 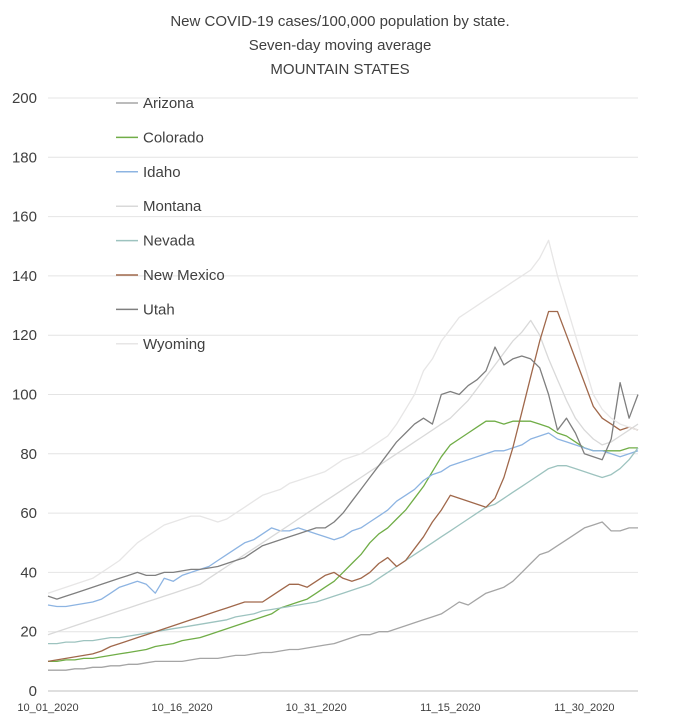 I want to click on y-tick-label: 120, so click(x=24, y=335).